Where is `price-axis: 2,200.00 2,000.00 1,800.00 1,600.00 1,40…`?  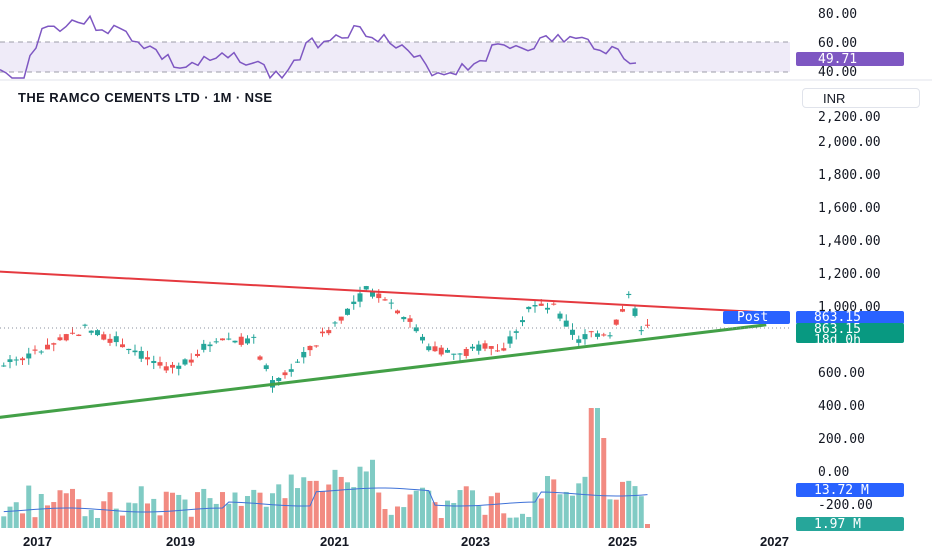
price-axis: 2,200.00 2,000.00 1,800.00 1,600.00 1,40… is located at coordinates (849, 311).